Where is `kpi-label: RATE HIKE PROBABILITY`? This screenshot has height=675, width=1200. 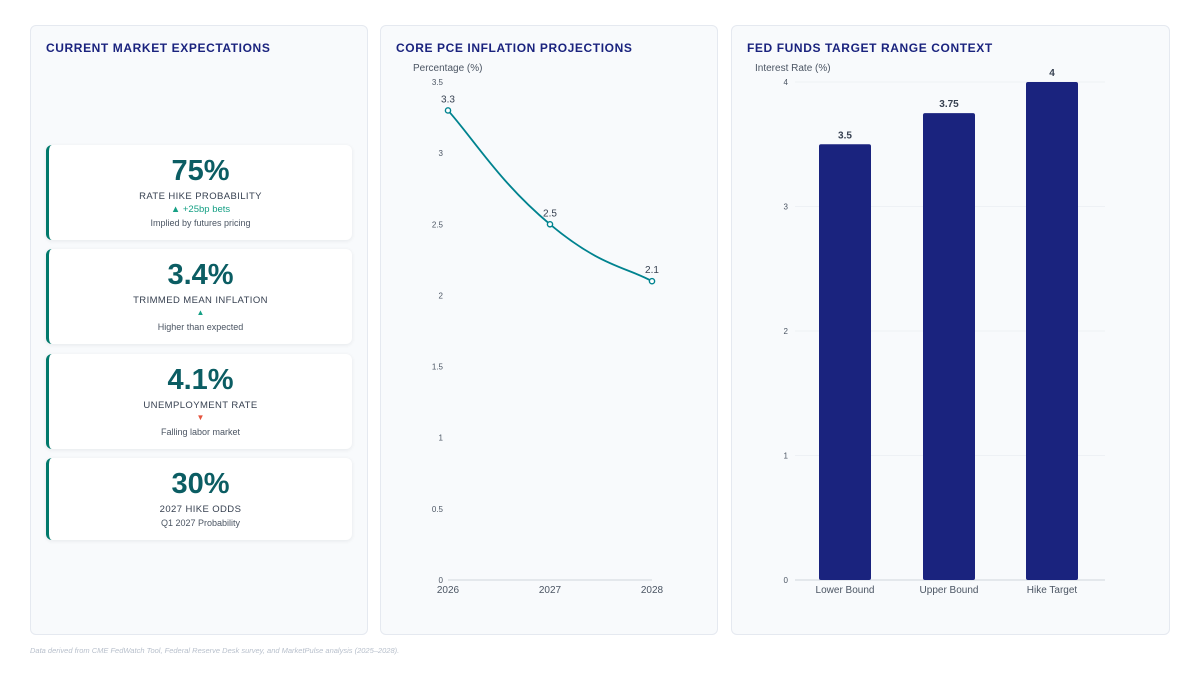
kpi-label: RATE HIKE PROBABILITY is located at coordinates (200, 196).